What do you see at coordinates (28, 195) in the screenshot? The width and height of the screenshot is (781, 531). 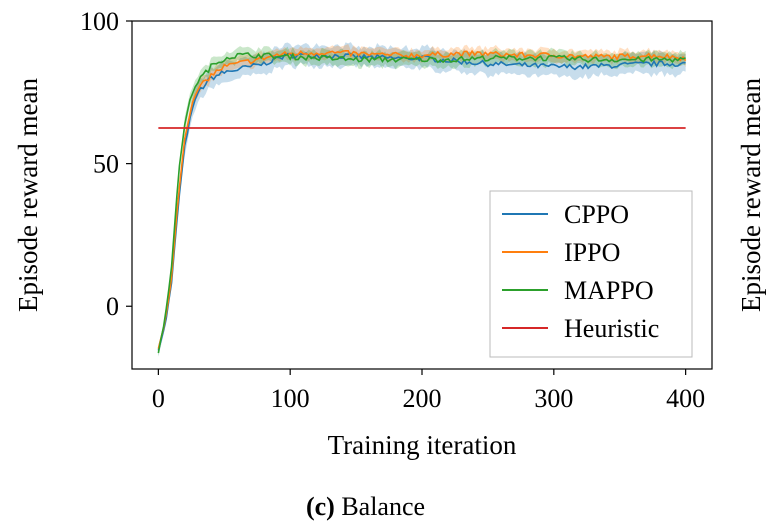 I see `y-axis-label: Episode reward mean` at bounding box center [28, 195].